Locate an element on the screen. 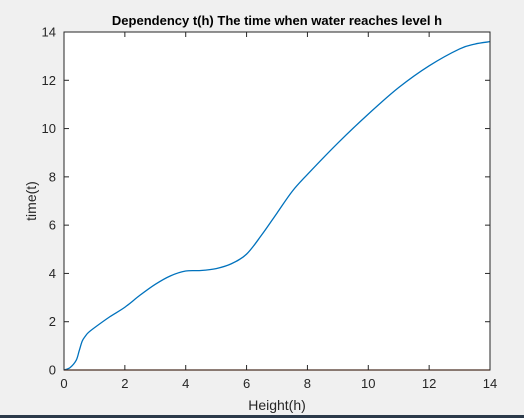 The image size is (524, 418). y-tick-label: 2 is located at coordinates (52, 321).